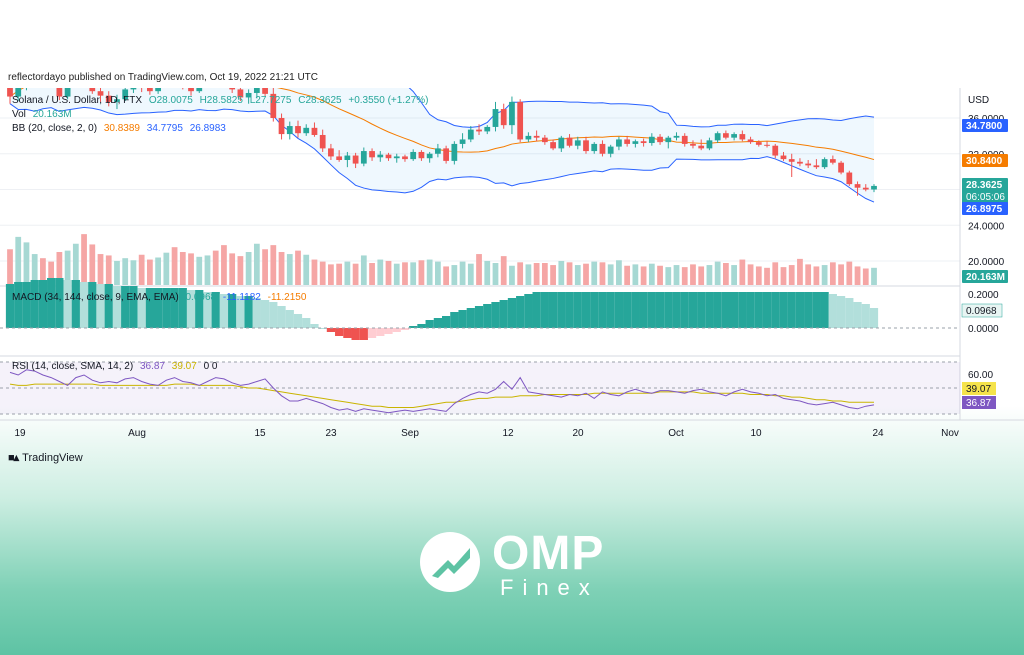 This screenshot has width=1024, height=655. Describe the element at coordinates (287, 297) in the screenshot. I see `macd-signal-value: -11.2150` at that location.